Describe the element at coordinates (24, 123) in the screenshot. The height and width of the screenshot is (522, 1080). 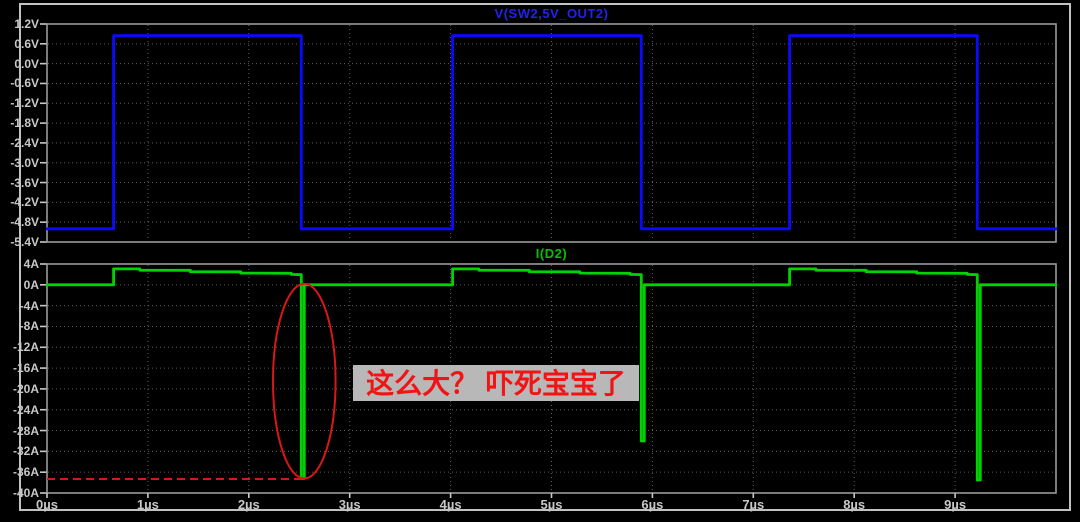
I see `y-axis-label: -1.8V` at that location.